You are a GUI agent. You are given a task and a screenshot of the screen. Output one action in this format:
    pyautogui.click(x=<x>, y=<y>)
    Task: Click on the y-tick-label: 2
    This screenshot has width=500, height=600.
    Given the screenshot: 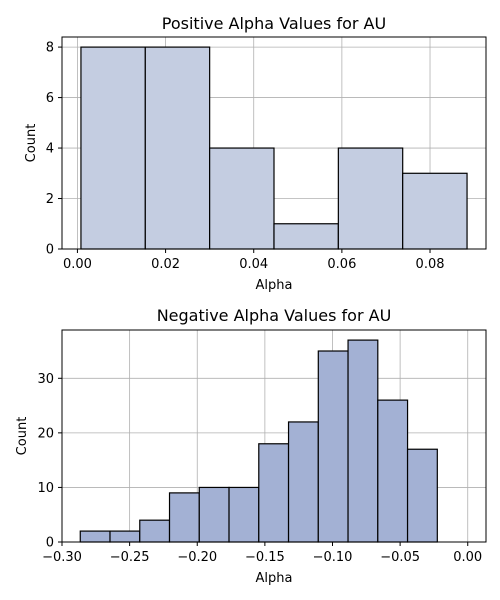 What is the action you would take?
    pyautogui.click(x=50, y=199)
    